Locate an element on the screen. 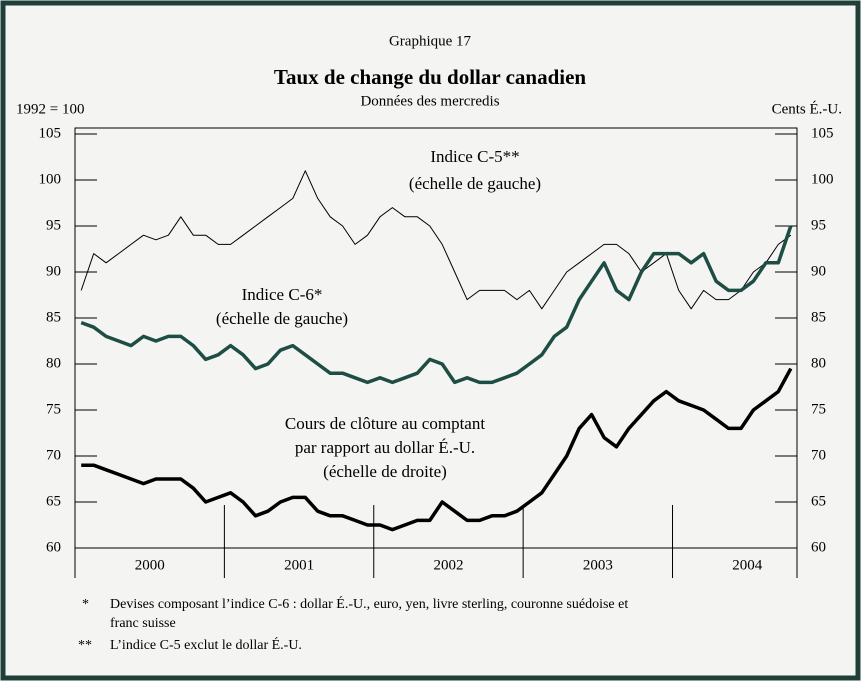 The image size is (861, 686). y-tick-label: 75 is located at coordinates (53, 409).